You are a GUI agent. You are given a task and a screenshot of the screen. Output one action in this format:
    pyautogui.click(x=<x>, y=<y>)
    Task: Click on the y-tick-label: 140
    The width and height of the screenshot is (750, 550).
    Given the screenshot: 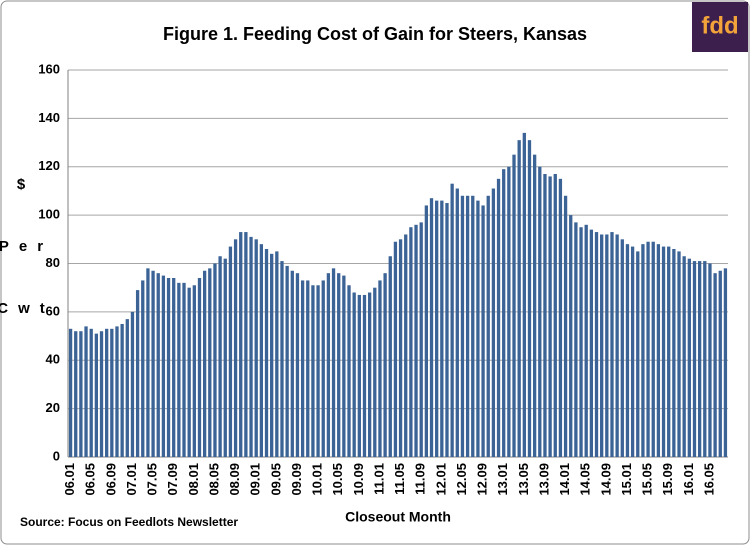 What is the action you would take?
    pyautogui.click(x=49, y=117)
    